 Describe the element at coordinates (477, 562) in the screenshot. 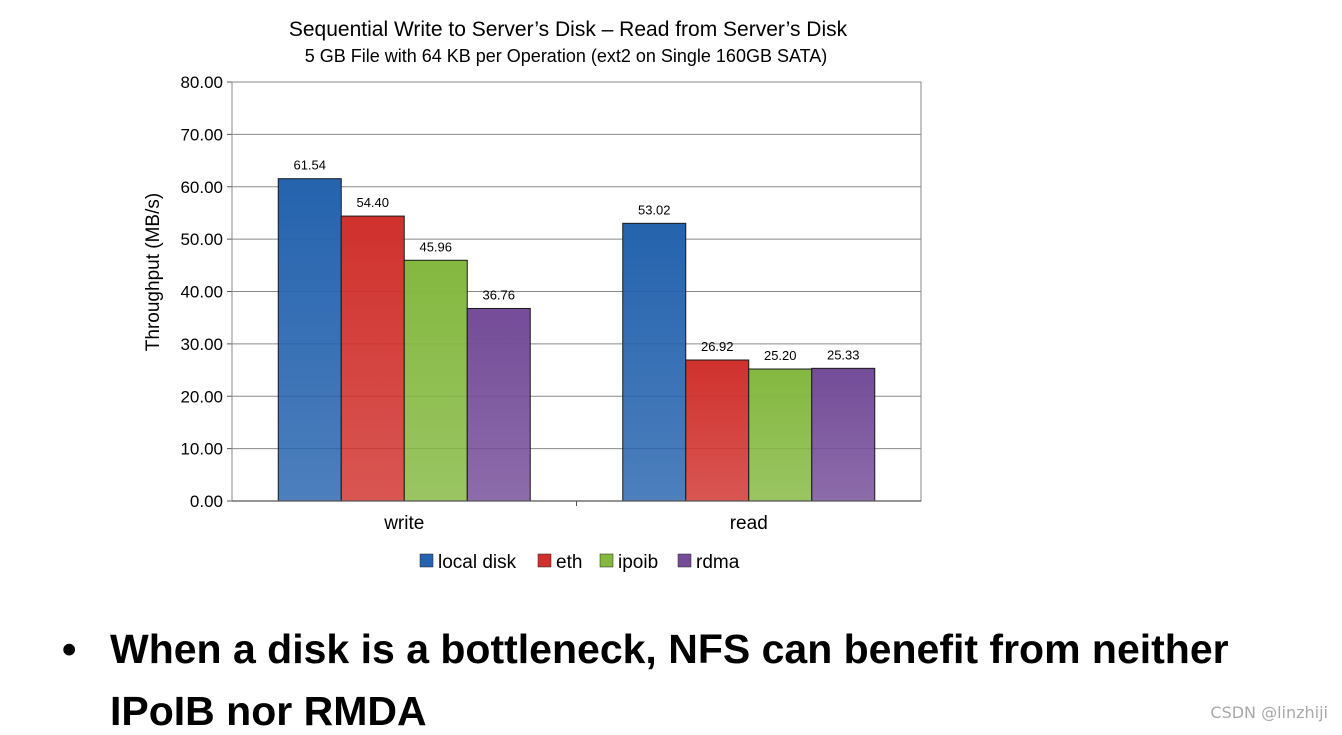

I see `legend-label: local disk` at that location.